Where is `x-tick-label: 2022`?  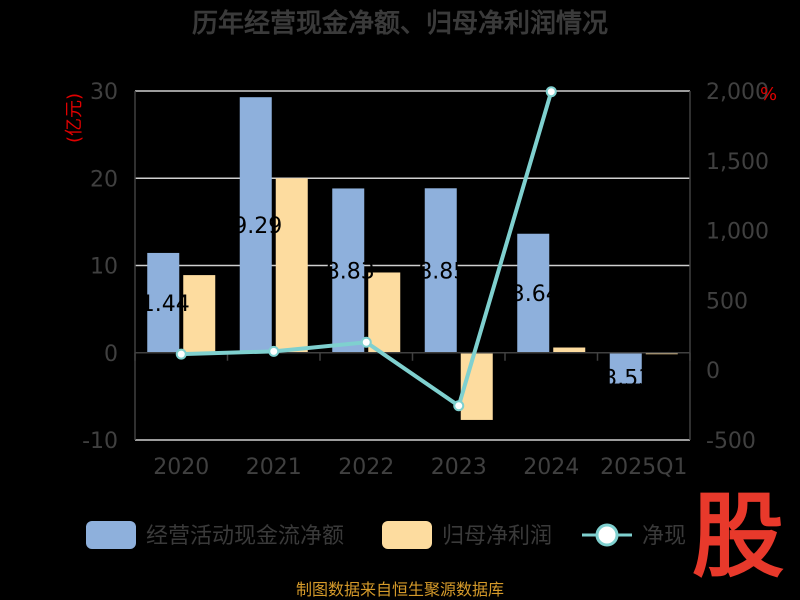 x-tick-label: 2022 is located at coordinates (366, 467).